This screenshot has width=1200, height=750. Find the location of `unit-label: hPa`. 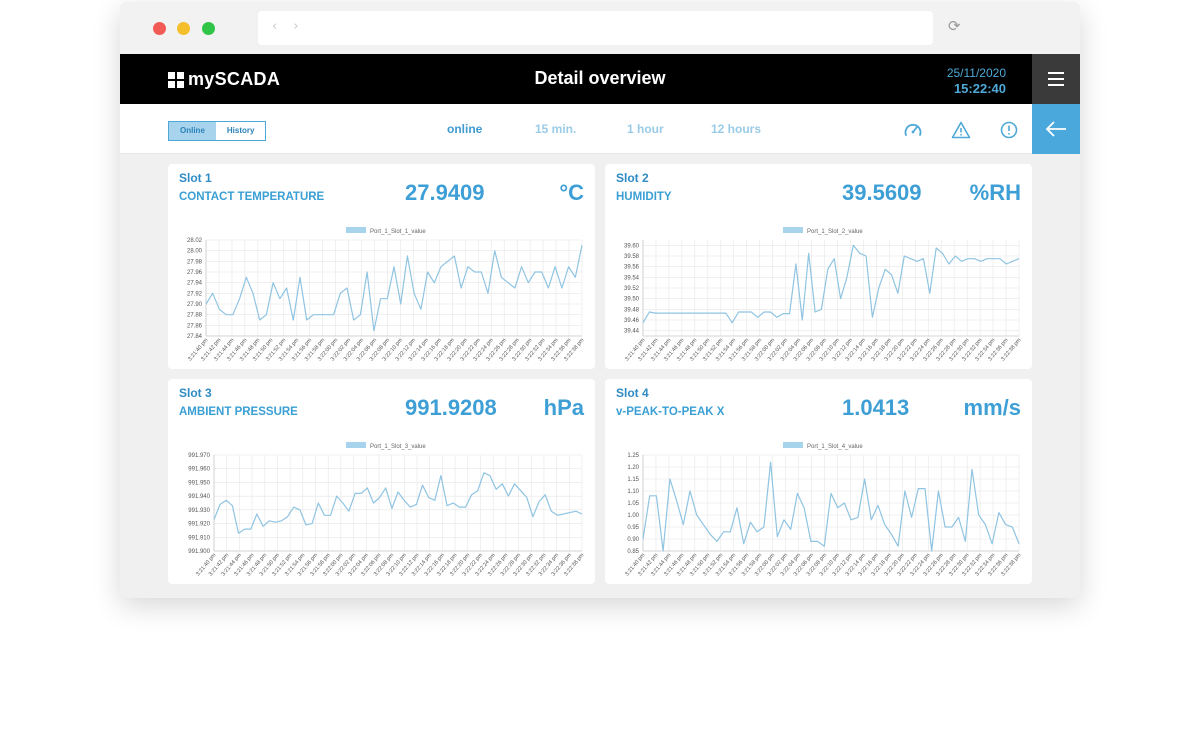

unit-label: hPa is located at coordinates (563, 407).